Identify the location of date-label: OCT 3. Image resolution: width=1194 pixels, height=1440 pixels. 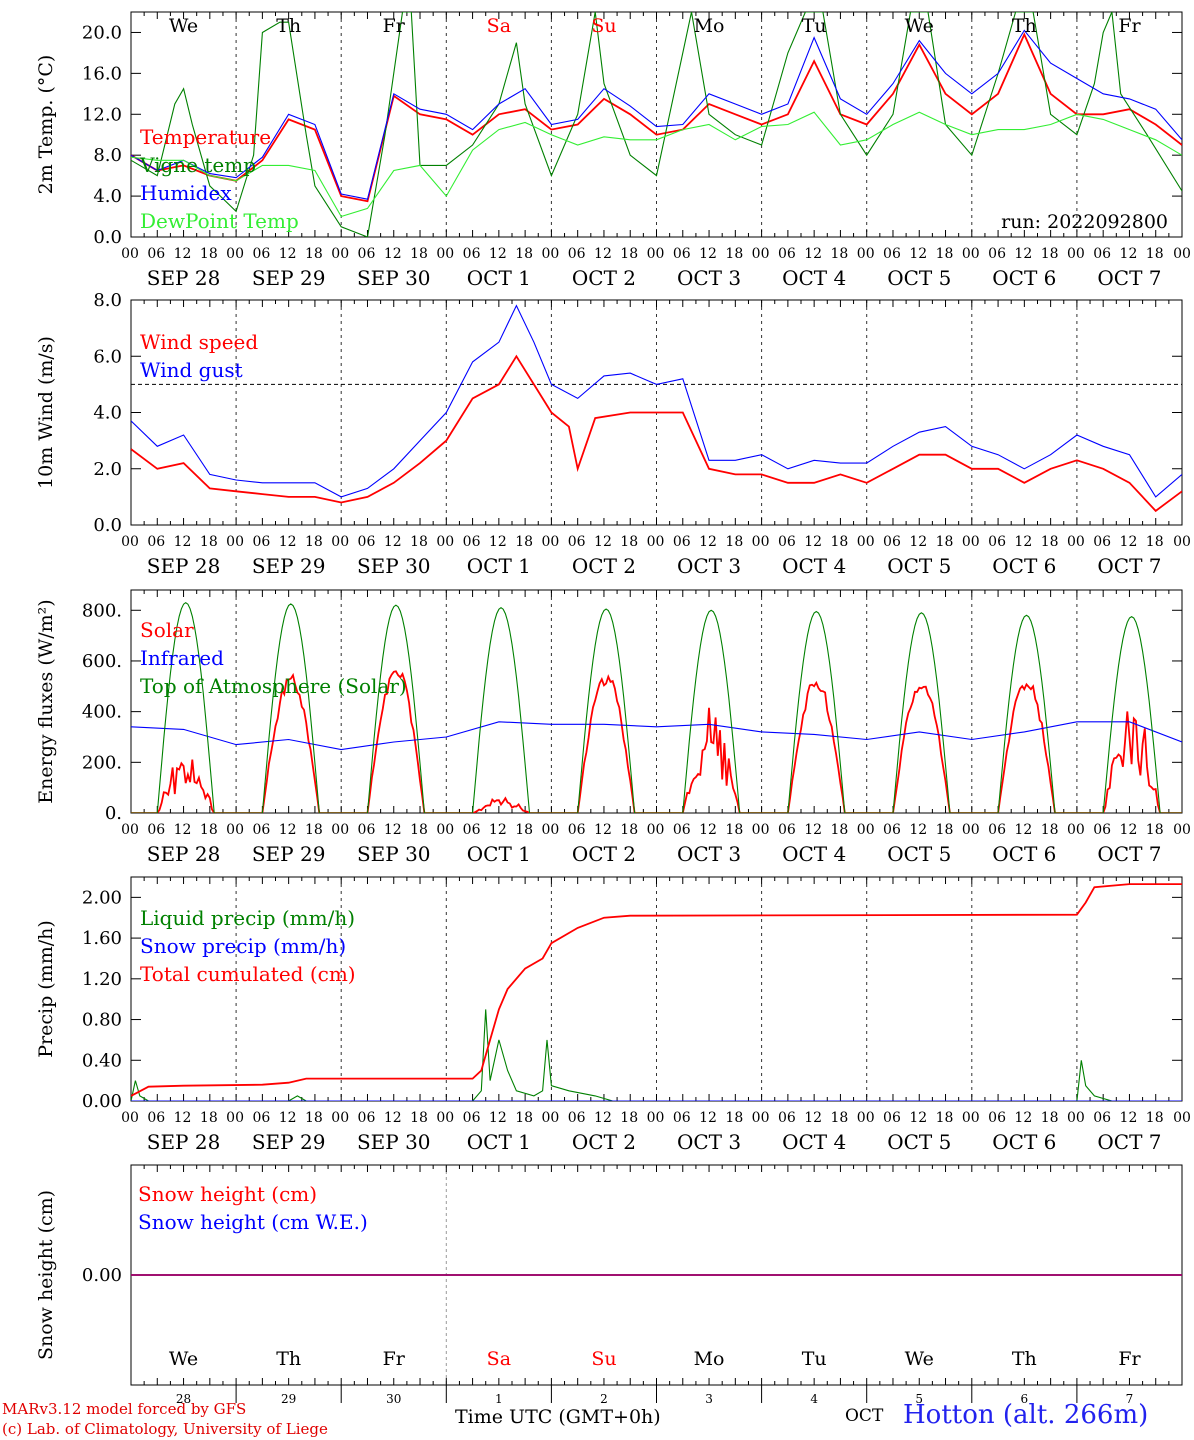
(709, 854).